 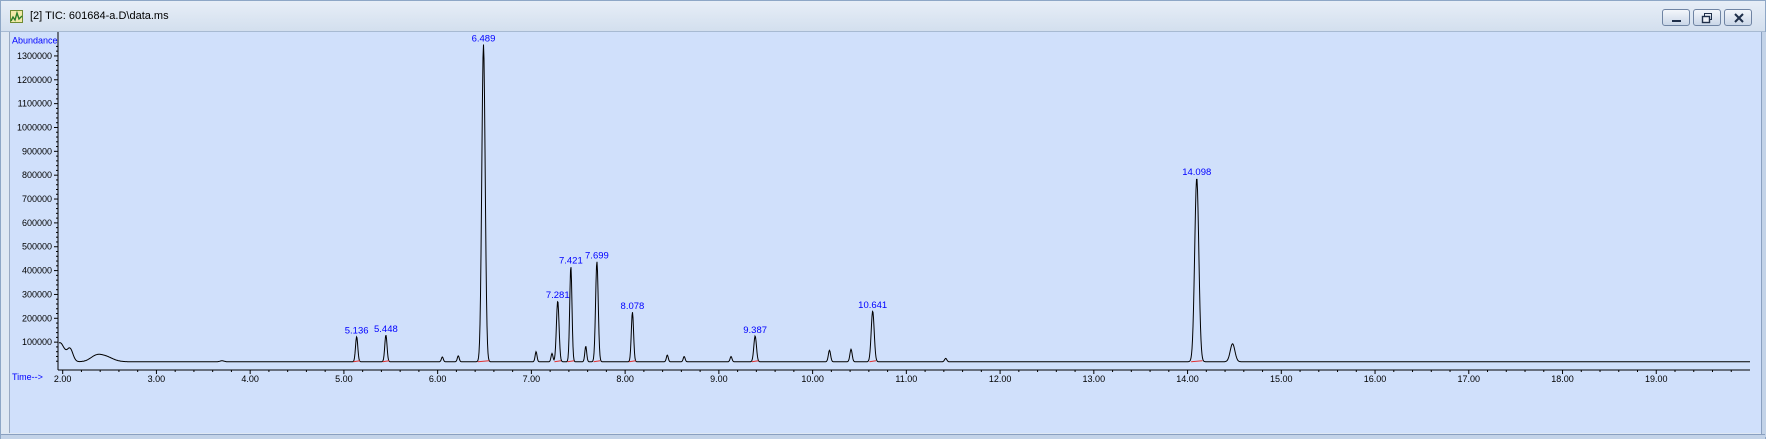 What do you see at coordinates (1562, 379) in the screenshot?
I see `x-tick-label: 18.00` at bounding box center [1562, 379].